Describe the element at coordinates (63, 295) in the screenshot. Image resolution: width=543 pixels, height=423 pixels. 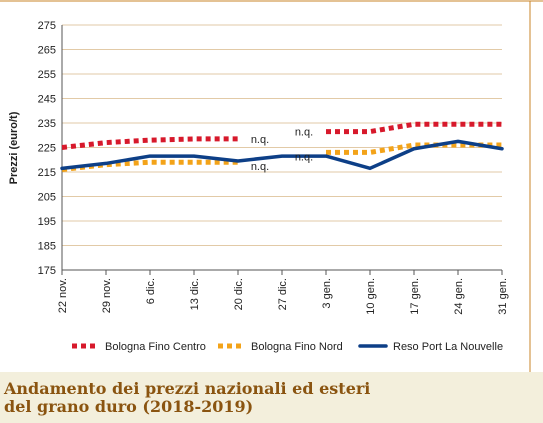
I see `x-tick-label: 22 nov.` at that location.